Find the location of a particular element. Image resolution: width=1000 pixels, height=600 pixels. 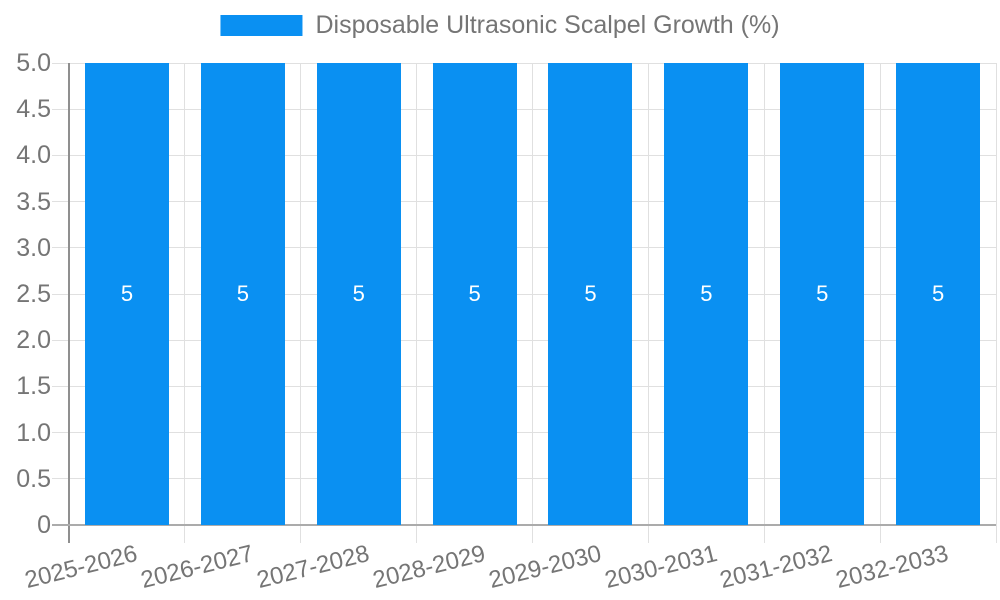

legend-item: Disposable Ultrasonic Scalpel Growth (%) is located at coordinates (500, 25).